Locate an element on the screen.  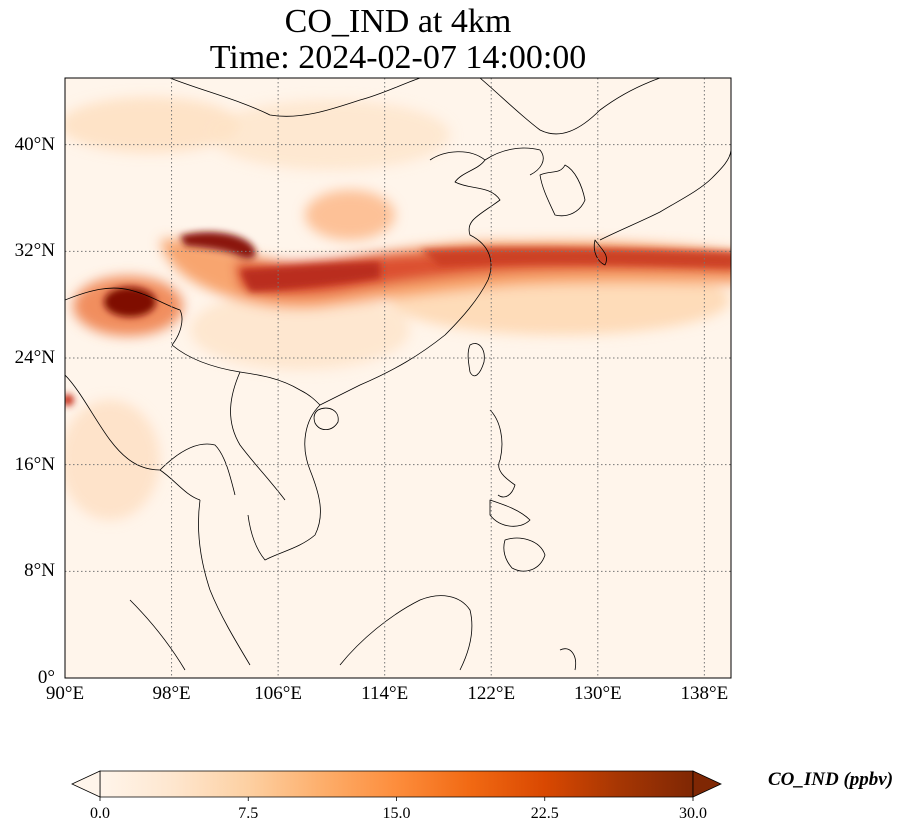
longitude-tick-label: 114°E is located at coordinates (385, 693).